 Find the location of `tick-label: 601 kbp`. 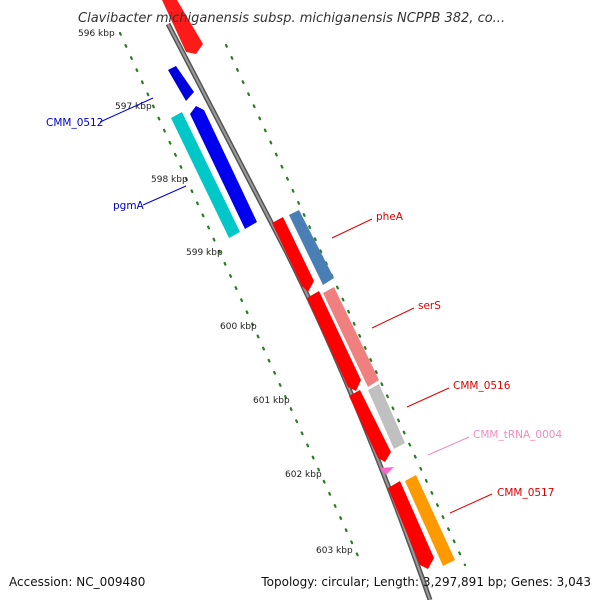

tick-label: 601 kbp is located at coordinates (271, 401).